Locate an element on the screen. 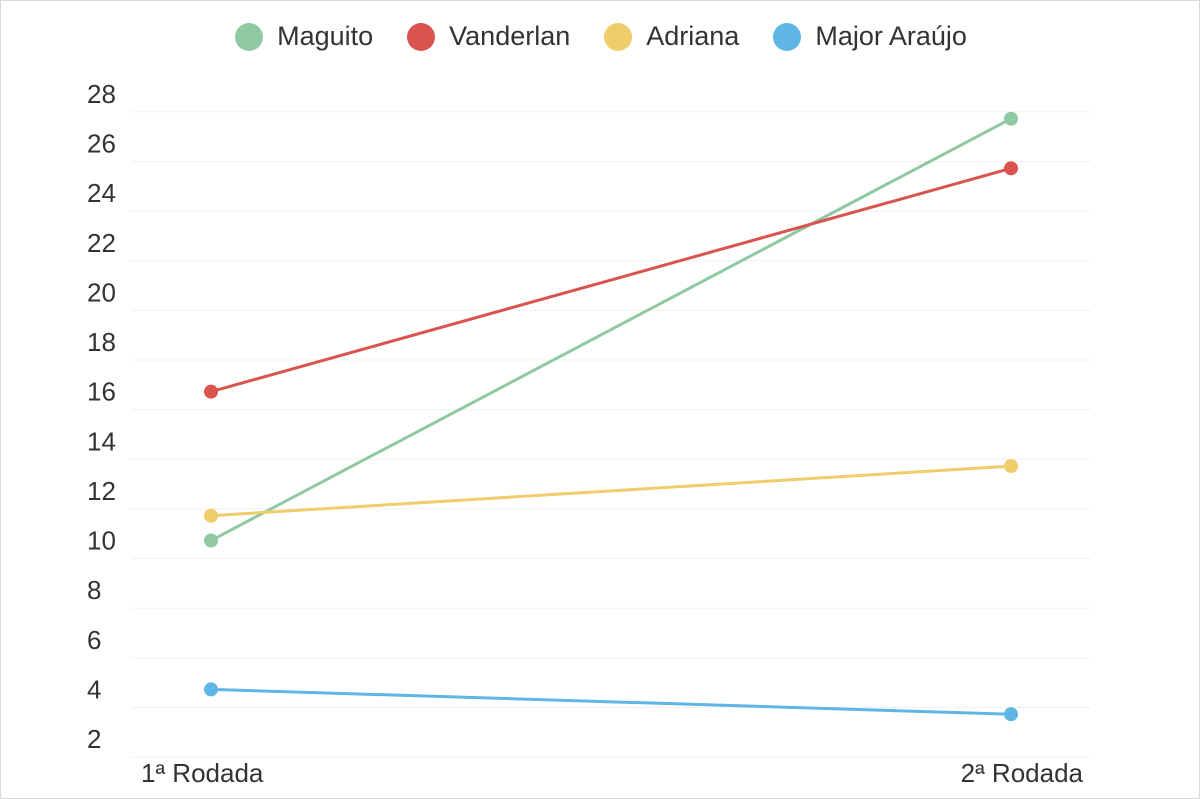 This screenshot has height=799, width=1200. y-tick-label-26: 26 is located at coordinates (101, 144).